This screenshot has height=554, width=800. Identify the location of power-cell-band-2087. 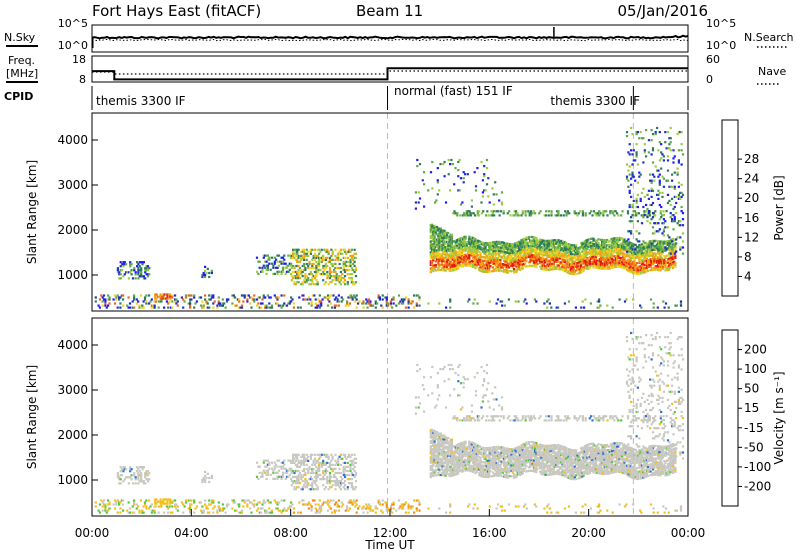
(633, 273).